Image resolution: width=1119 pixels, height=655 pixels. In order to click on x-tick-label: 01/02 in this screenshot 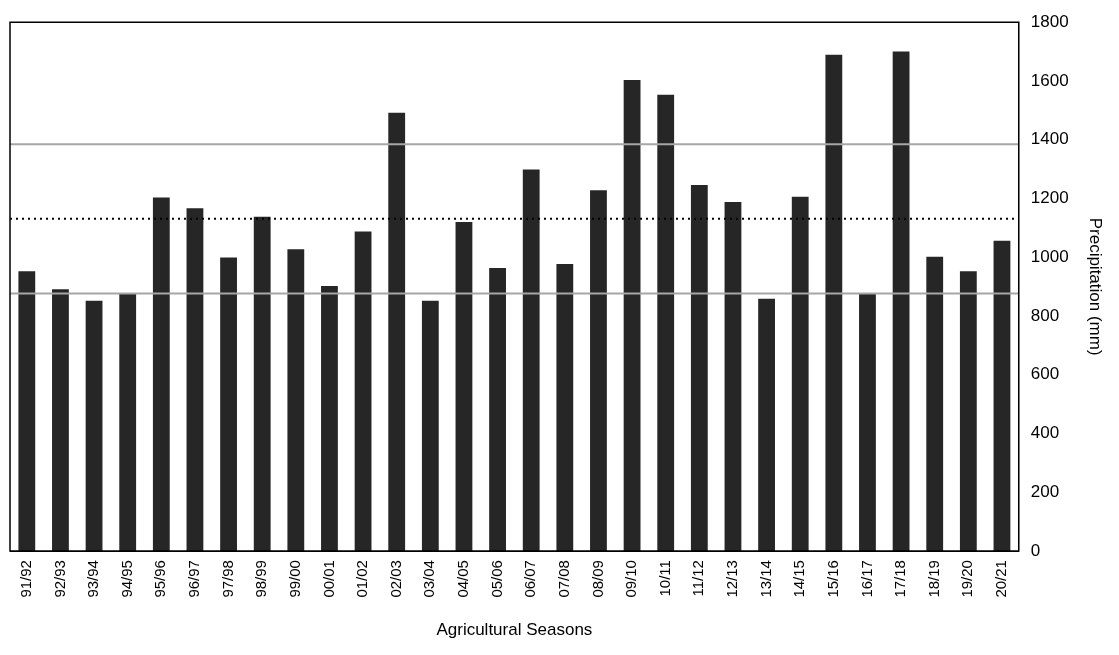, I will do `click(362, 579)`.